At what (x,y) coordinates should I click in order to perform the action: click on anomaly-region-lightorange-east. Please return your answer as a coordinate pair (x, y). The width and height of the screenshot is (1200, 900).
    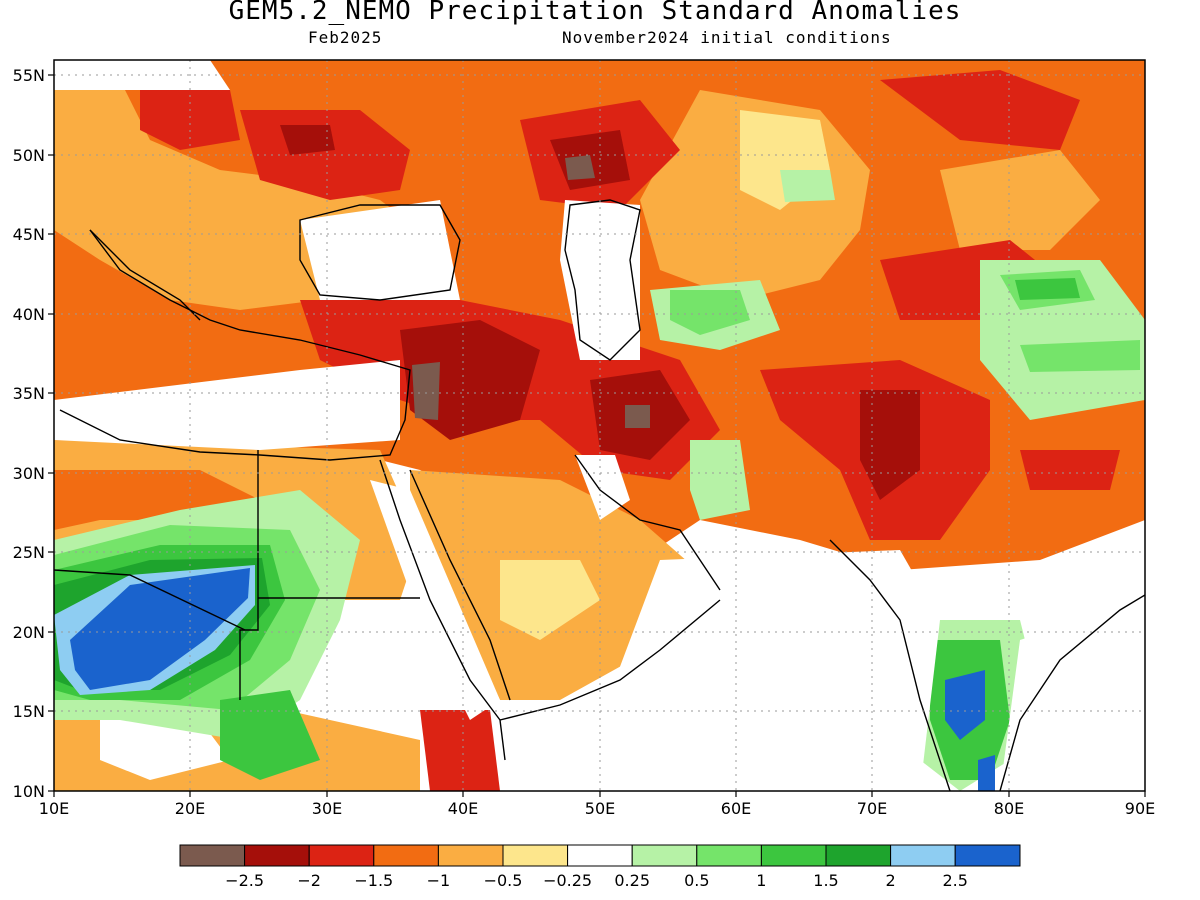
    Looking at the image, I should click on (1020, 200).